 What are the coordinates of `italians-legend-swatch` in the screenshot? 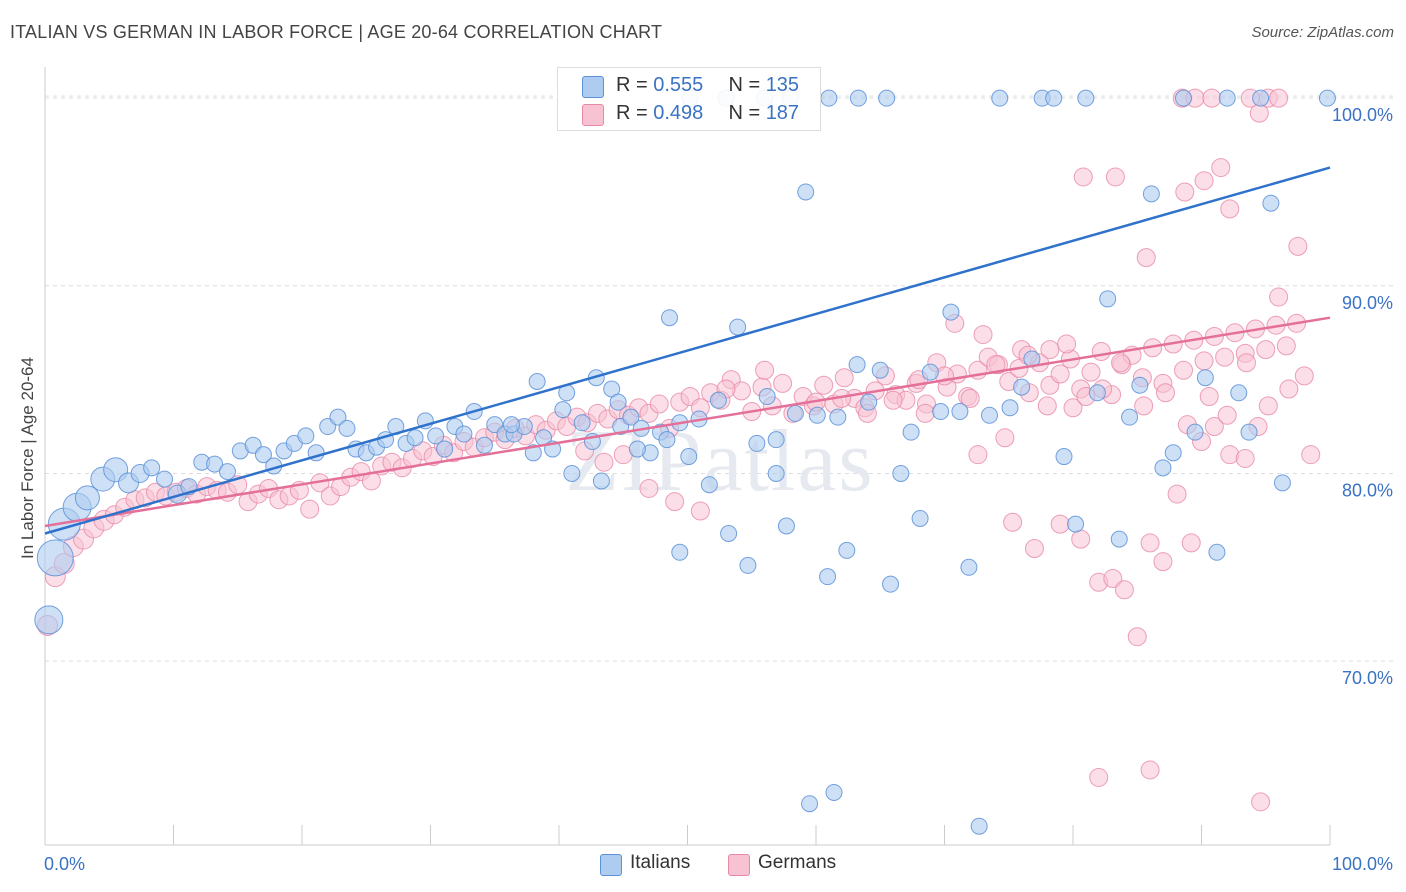 It's located at (611, 865).